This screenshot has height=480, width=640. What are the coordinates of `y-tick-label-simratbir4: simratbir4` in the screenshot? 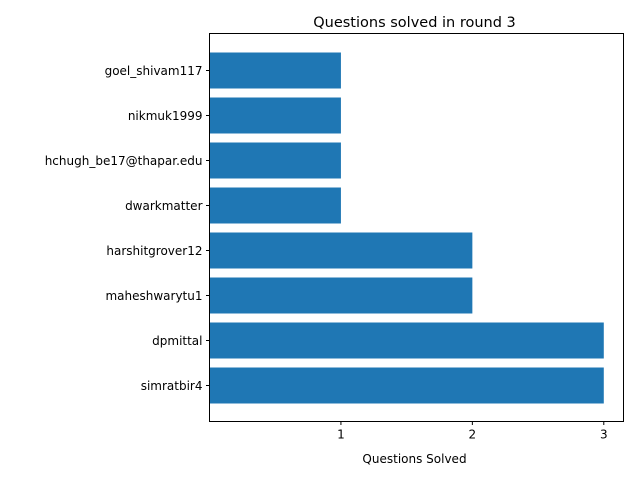 It's located at (172, 386).